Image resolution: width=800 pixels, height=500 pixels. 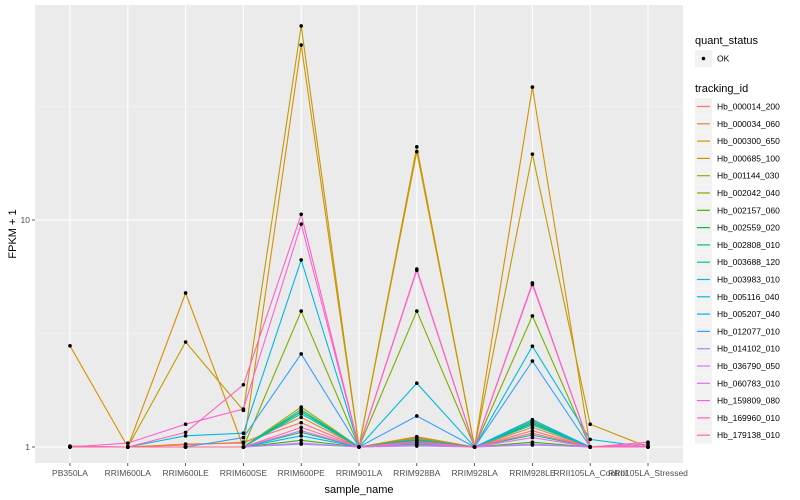 What do you see at coordinates (723, 59) in the screenshot?
I see `legend-label-ok: OK` at bounding box center [723, 59].